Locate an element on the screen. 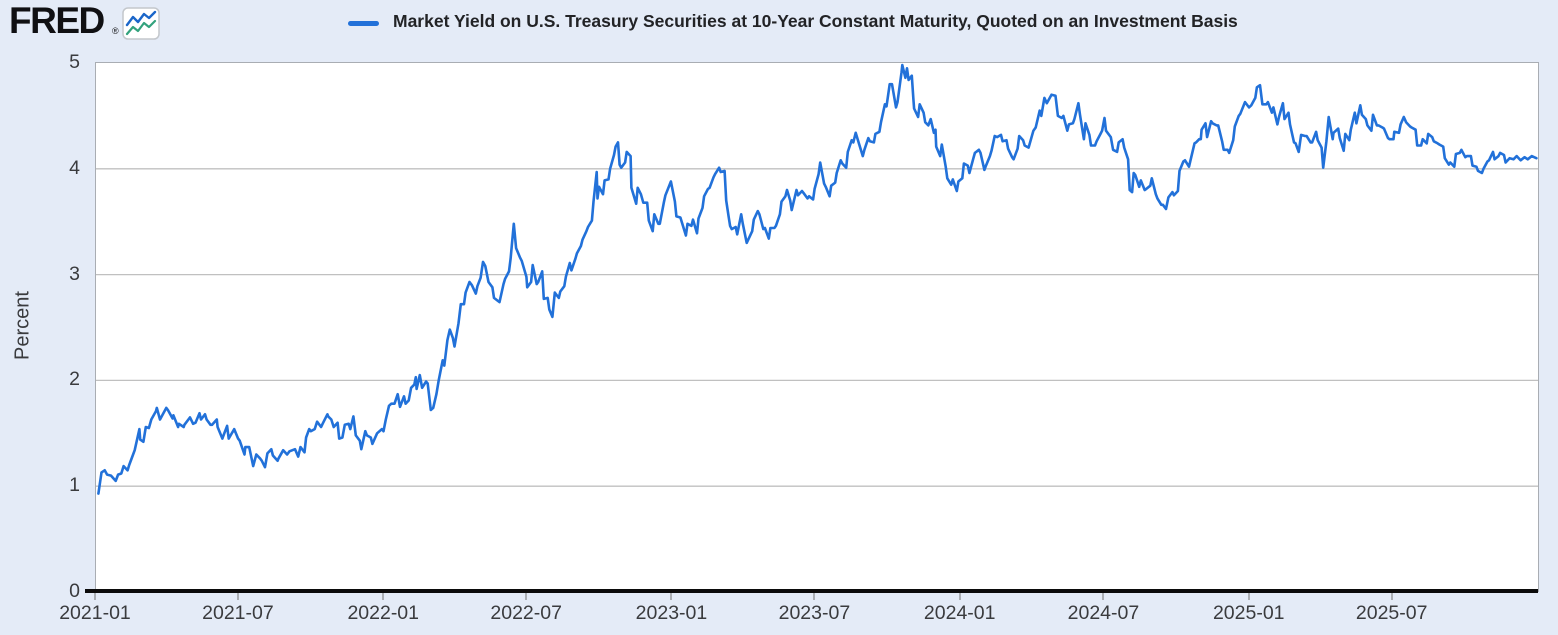 This screenshot has width=1558, height=635. legend-line-swatch is located at coordinates (363, 23).